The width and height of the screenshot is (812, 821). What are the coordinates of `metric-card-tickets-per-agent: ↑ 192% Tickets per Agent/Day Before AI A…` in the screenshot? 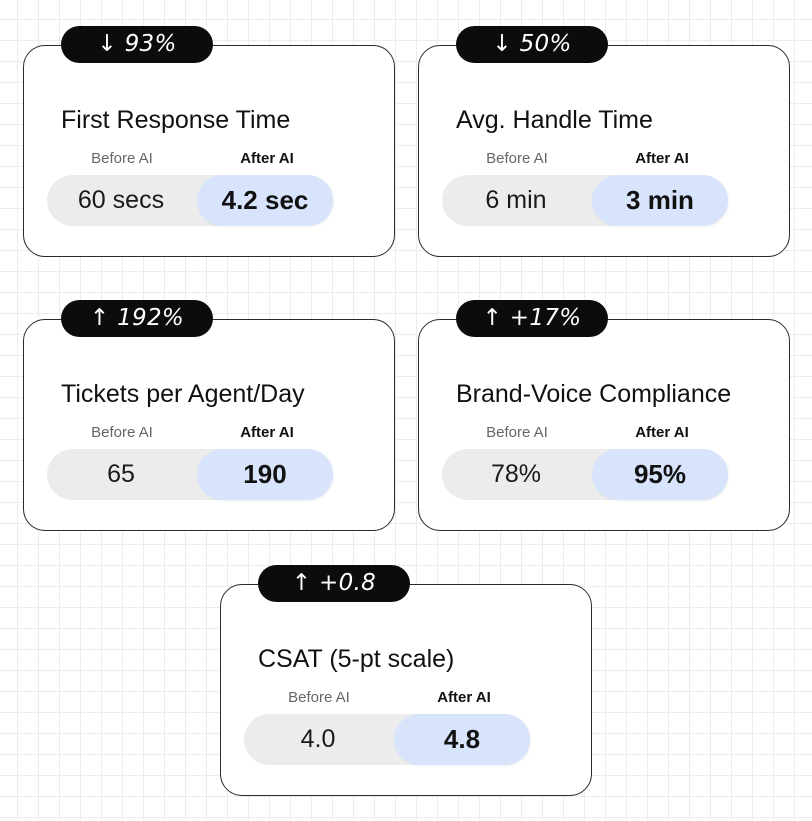 It's located at (209, 415).